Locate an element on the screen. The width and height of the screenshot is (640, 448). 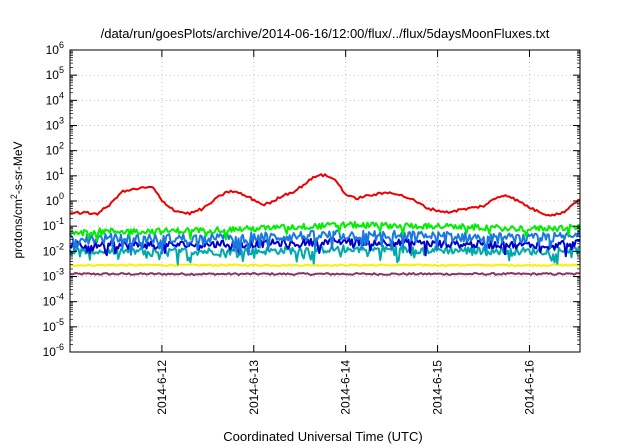
x-tick-label: 2014-6-15 is located at coordinates (438, 387).